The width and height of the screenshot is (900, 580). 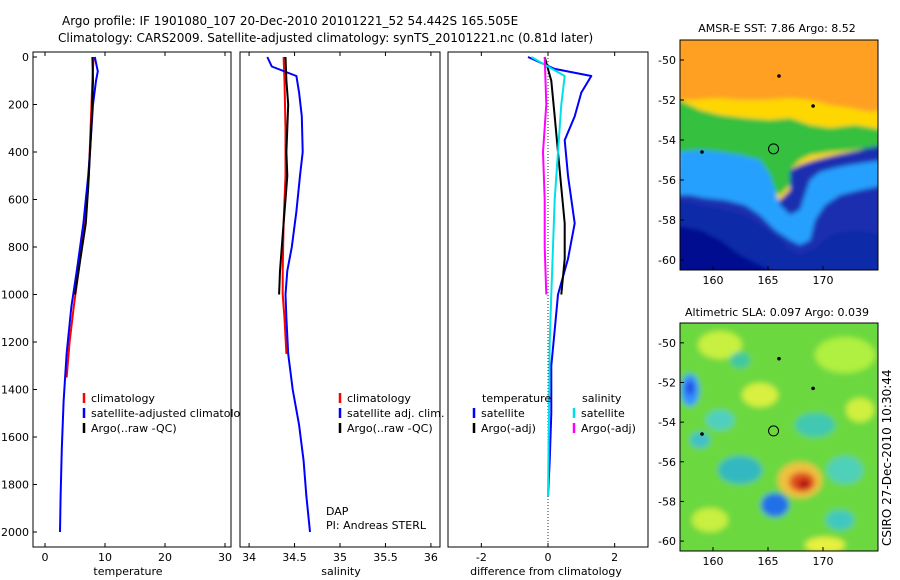 What do you see at coordinates (105, 557) in the screenshot?
I see `x-tick-label: 10` at bounding box center [105, 557].